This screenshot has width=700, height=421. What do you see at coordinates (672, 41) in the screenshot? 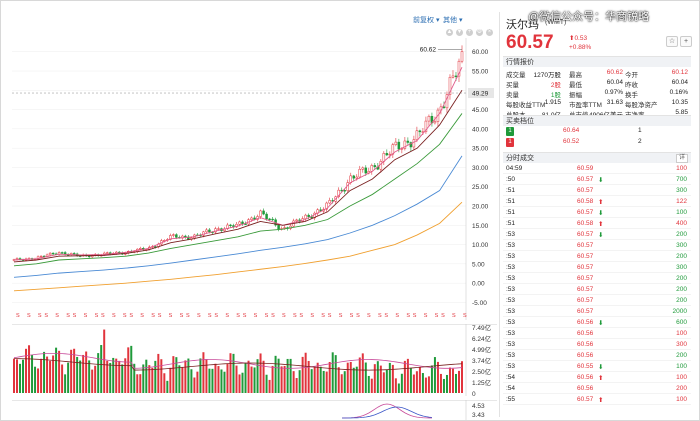
I see `favorite-star-icon: ☆` at bounding box center [672, 41].